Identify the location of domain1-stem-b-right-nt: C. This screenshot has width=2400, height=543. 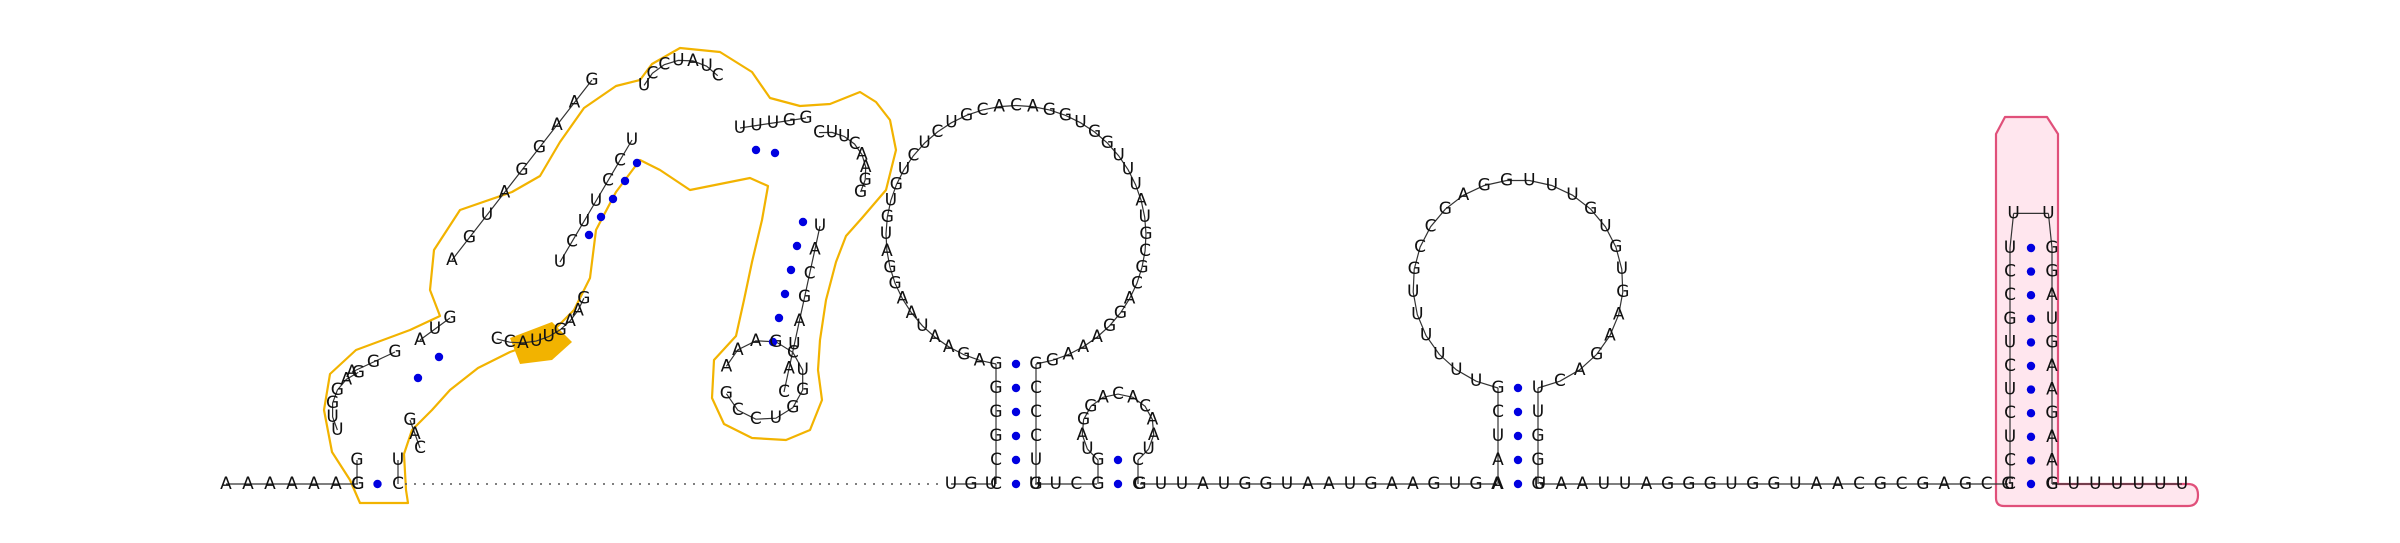
(572, 242).